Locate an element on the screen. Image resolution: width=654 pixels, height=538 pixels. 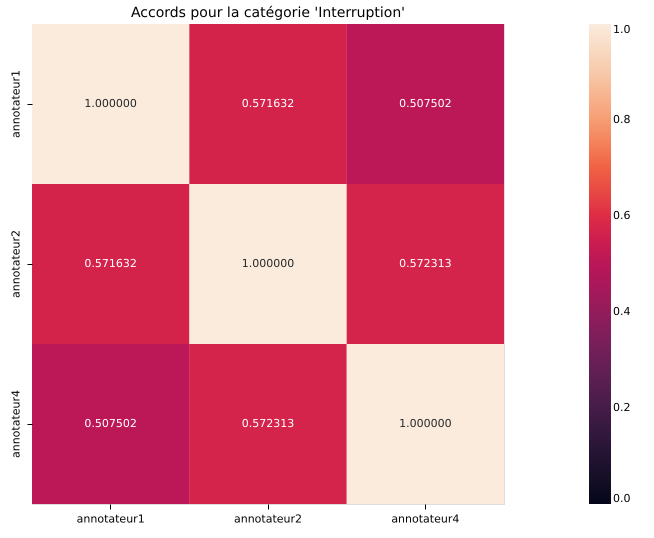
color-bar-label: 0.2 is located at coordinates (621, 407).